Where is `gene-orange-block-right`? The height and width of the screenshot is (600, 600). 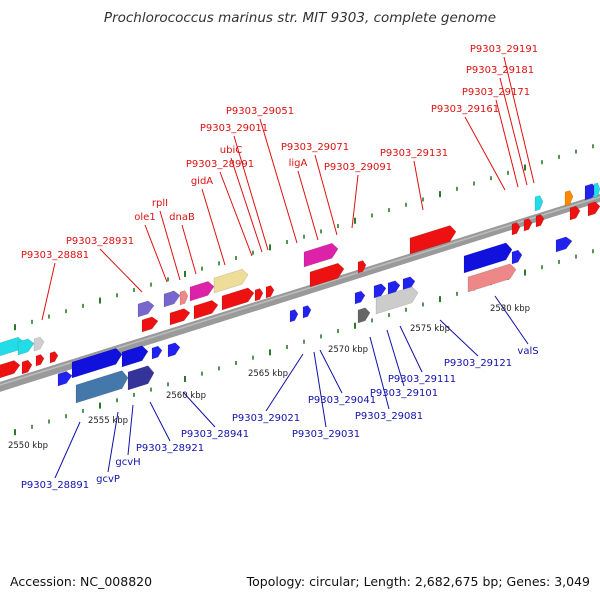
gene-orange-block-right is located at coordinates (569, 198).